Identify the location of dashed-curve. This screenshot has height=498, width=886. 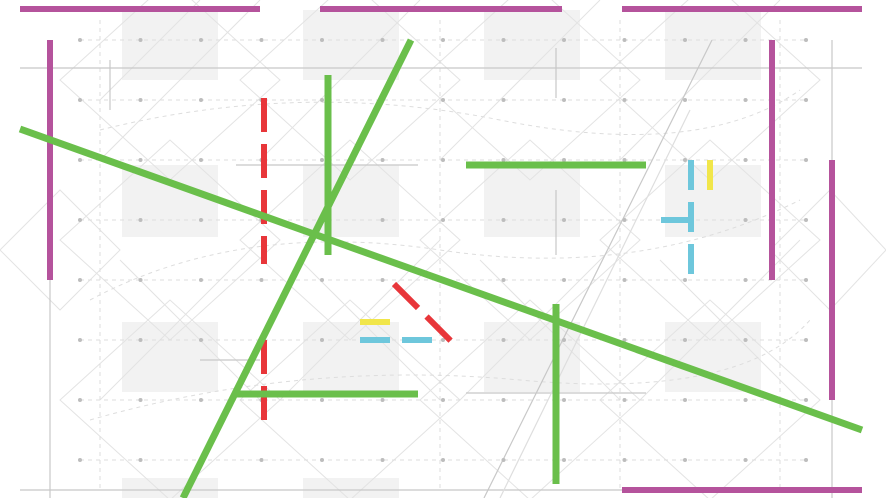
(450, 112).